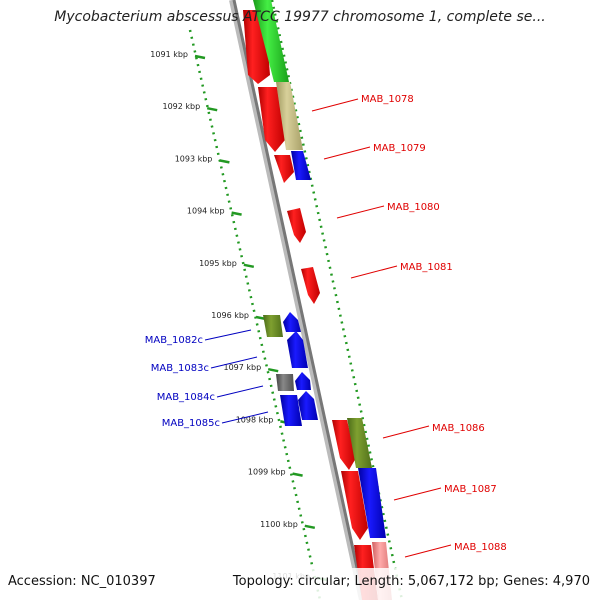 The image size is (600, 600). What do you see at coordinates (480, 547) in the screenshot?
I see `gene-label-mab-1088: MAB_1088` at bounding box center [480, 547].